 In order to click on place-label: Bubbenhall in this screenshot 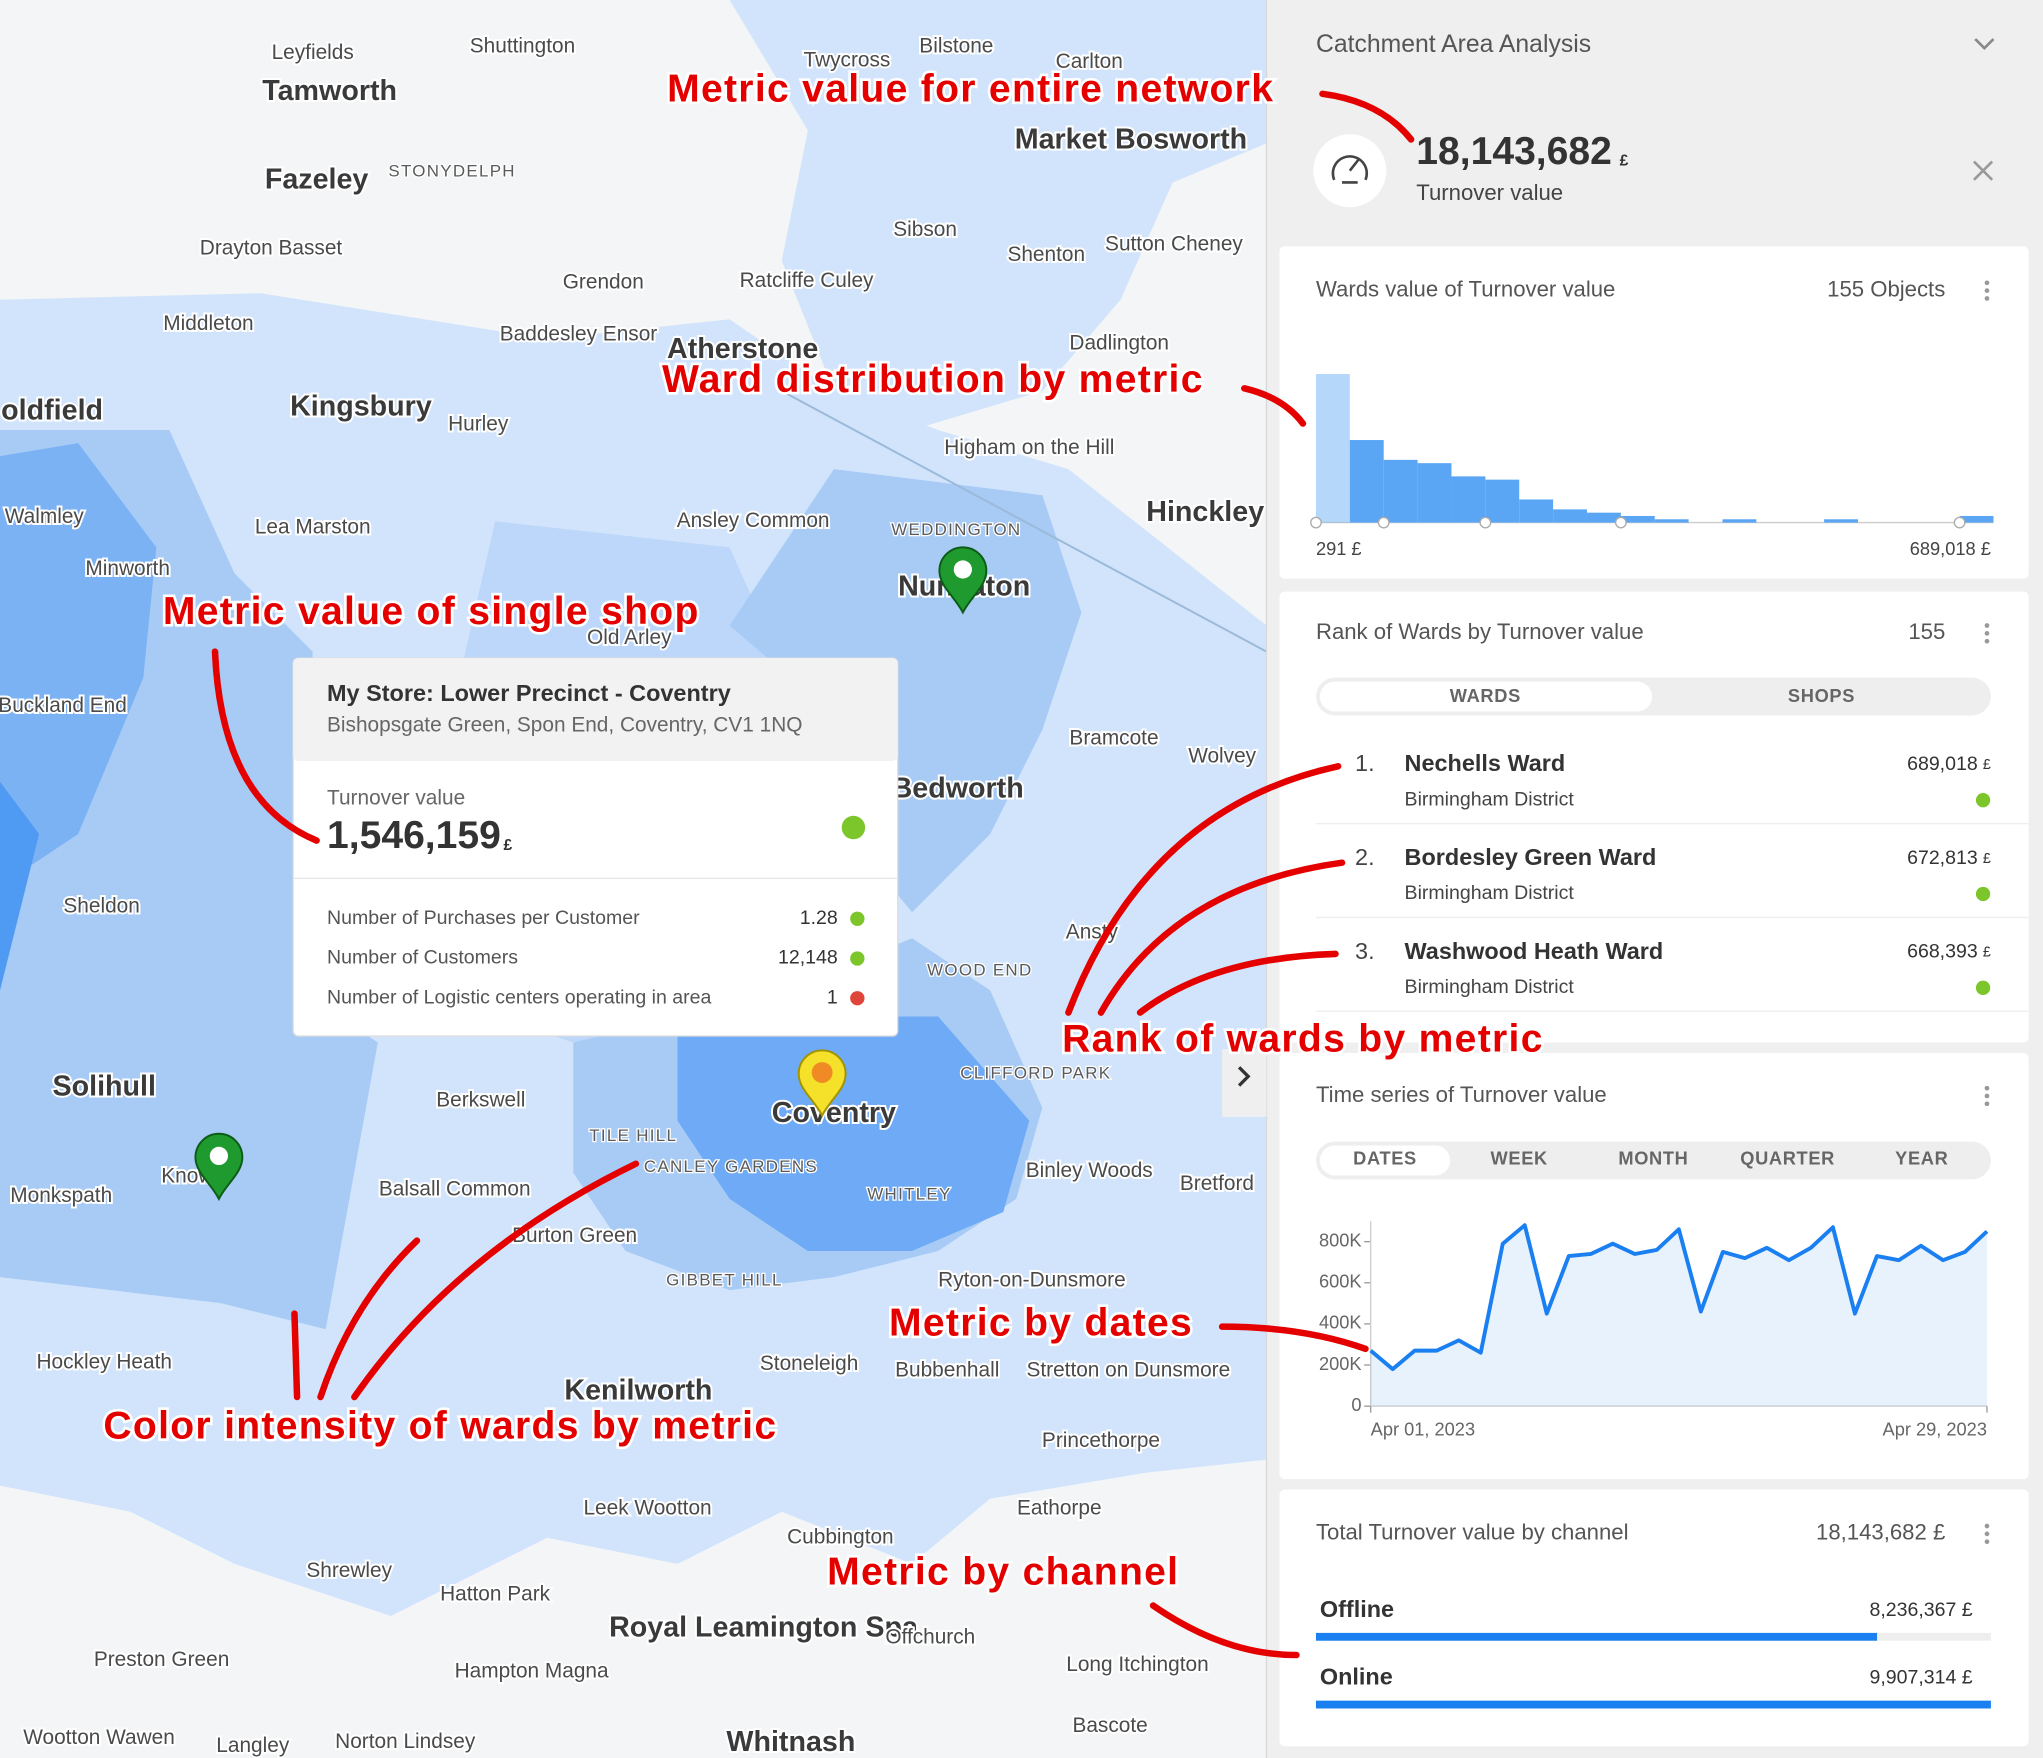, I will do `click(947, 1369)`.